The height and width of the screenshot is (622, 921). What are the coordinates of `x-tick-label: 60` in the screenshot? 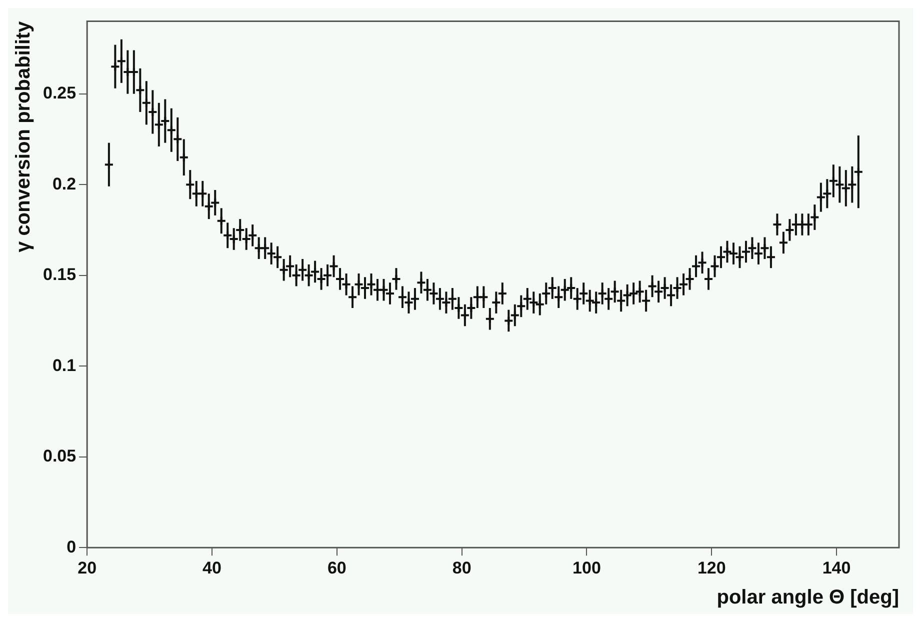 It's located at (336, 568).